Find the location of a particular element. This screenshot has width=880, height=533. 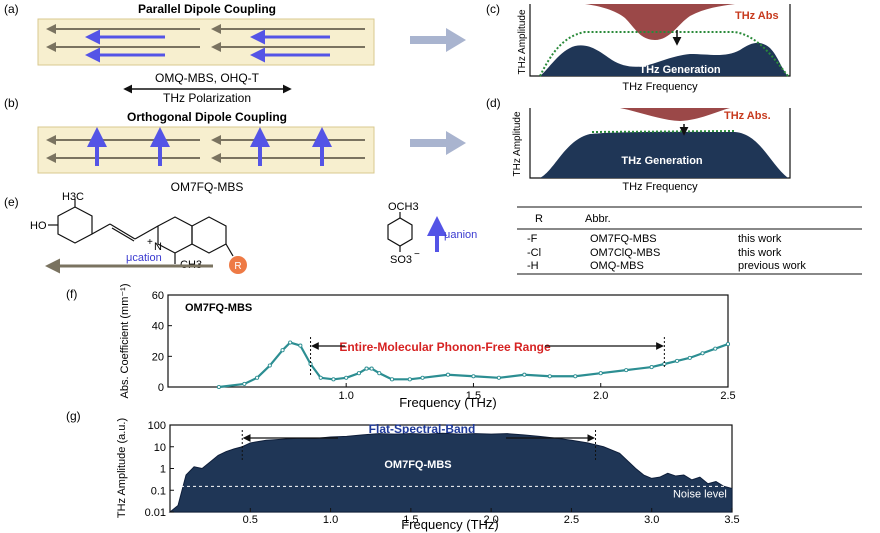

panel-d-abs-curve is located at coordinates (675, 114).